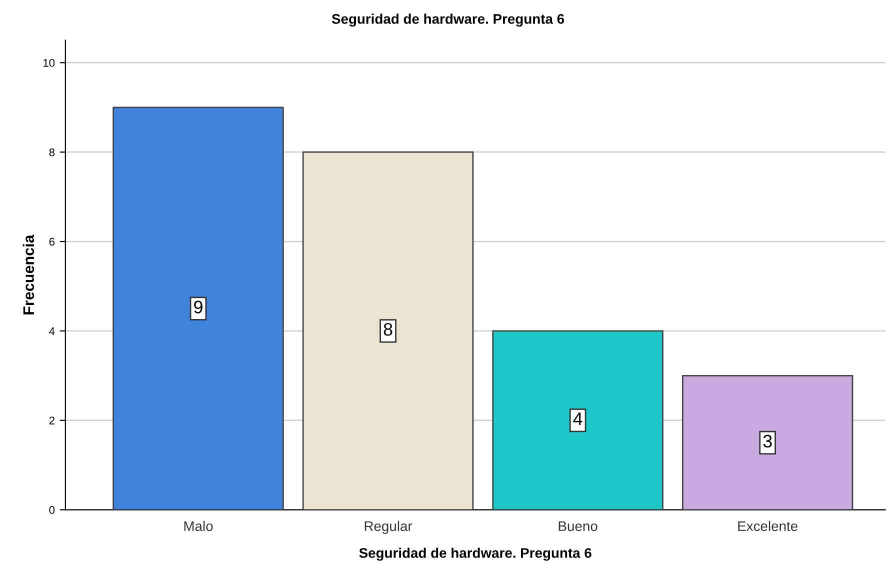  Describe the element at coordinates (52, 242) in the screenshot. I see `y-tick-label: 6` at that location.